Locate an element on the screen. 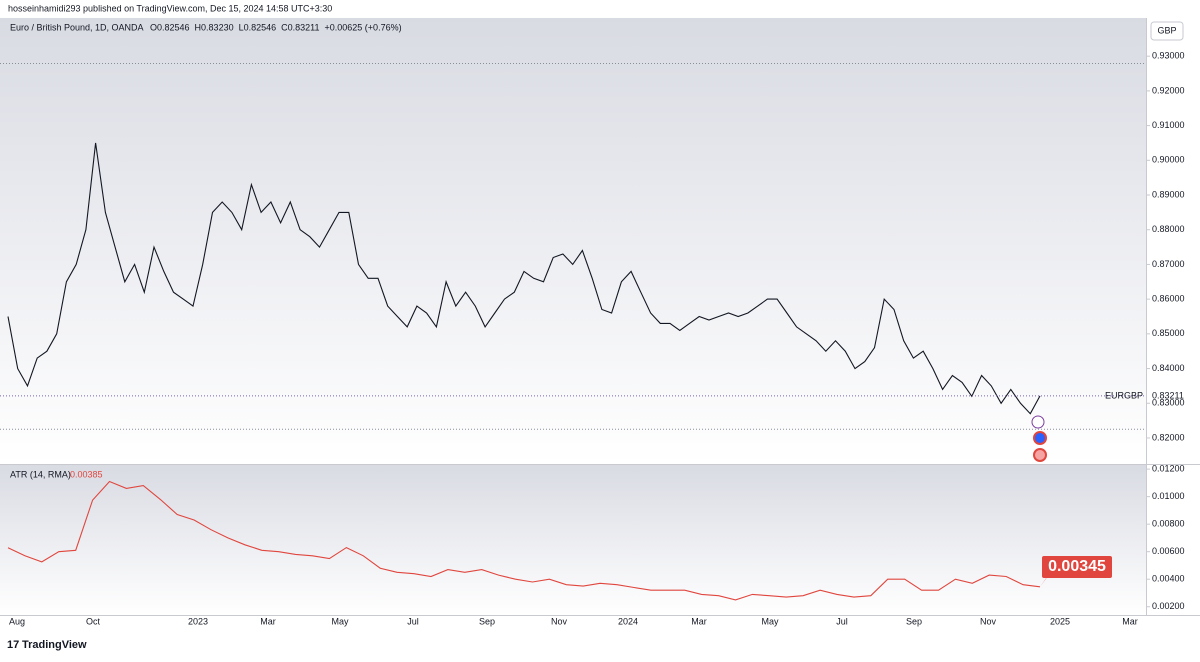 Image resolution: width=1200 pixels, height=662 pixels. price-title: Euro / British Pound, 1D, OANDA is located at coordinates (77, 27).